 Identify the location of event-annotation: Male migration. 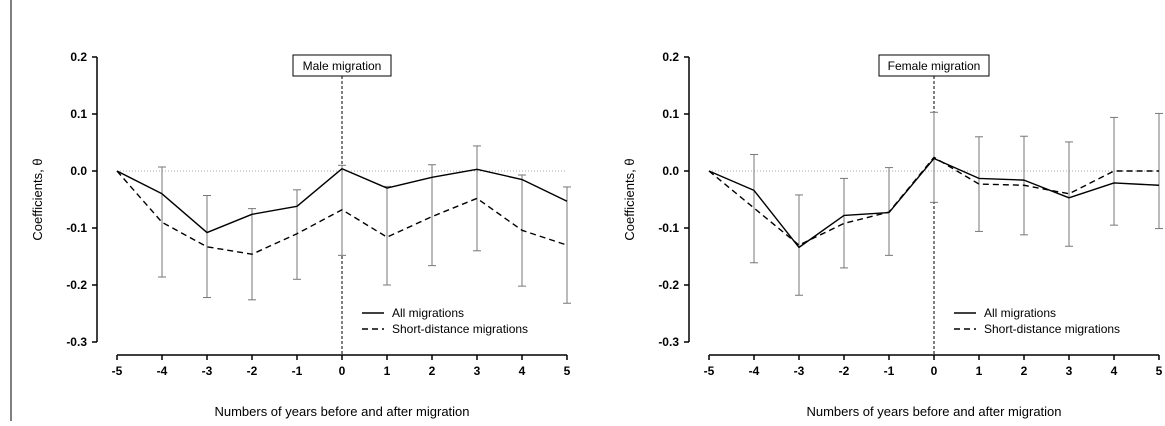
(342, 65).